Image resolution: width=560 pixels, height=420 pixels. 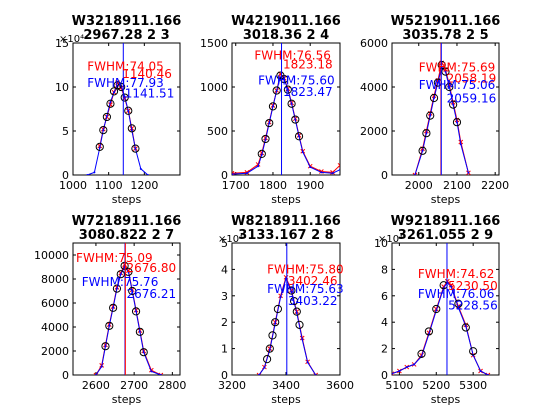 I want to click on x-tick-label: 1000, so click(x=73, y=185).